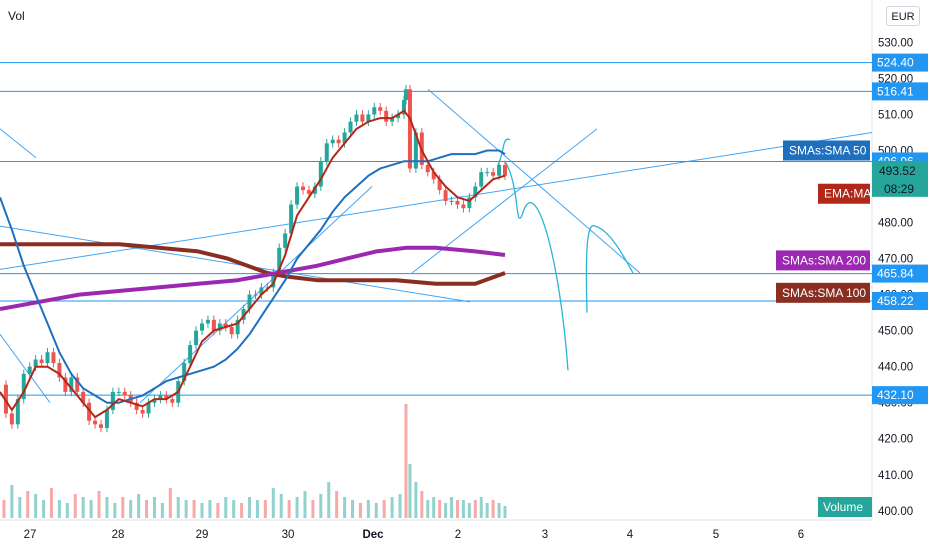  What do you see at coordinates (373, 535) in the screenshot?
I see `x-tick-label: Dec` at bounding box center [373, 535].